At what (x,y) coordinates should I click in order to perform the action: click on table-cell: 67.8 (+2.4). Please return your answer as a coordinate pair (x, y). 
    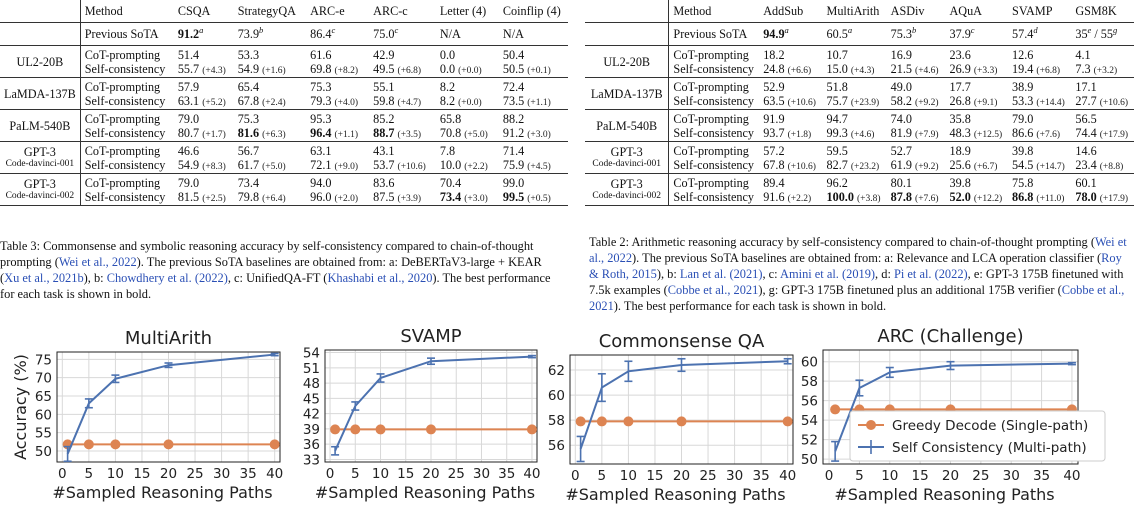
    Looking at the image, I should click on (261, 100).